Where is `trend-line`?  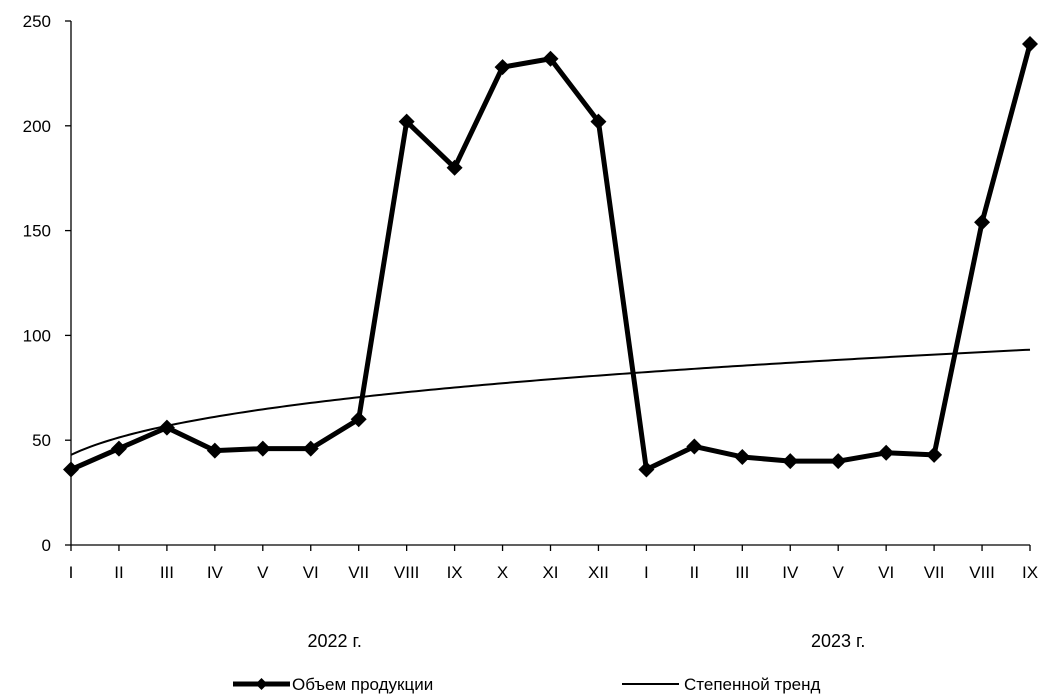
trend-line is located at coordinates (550, 402).